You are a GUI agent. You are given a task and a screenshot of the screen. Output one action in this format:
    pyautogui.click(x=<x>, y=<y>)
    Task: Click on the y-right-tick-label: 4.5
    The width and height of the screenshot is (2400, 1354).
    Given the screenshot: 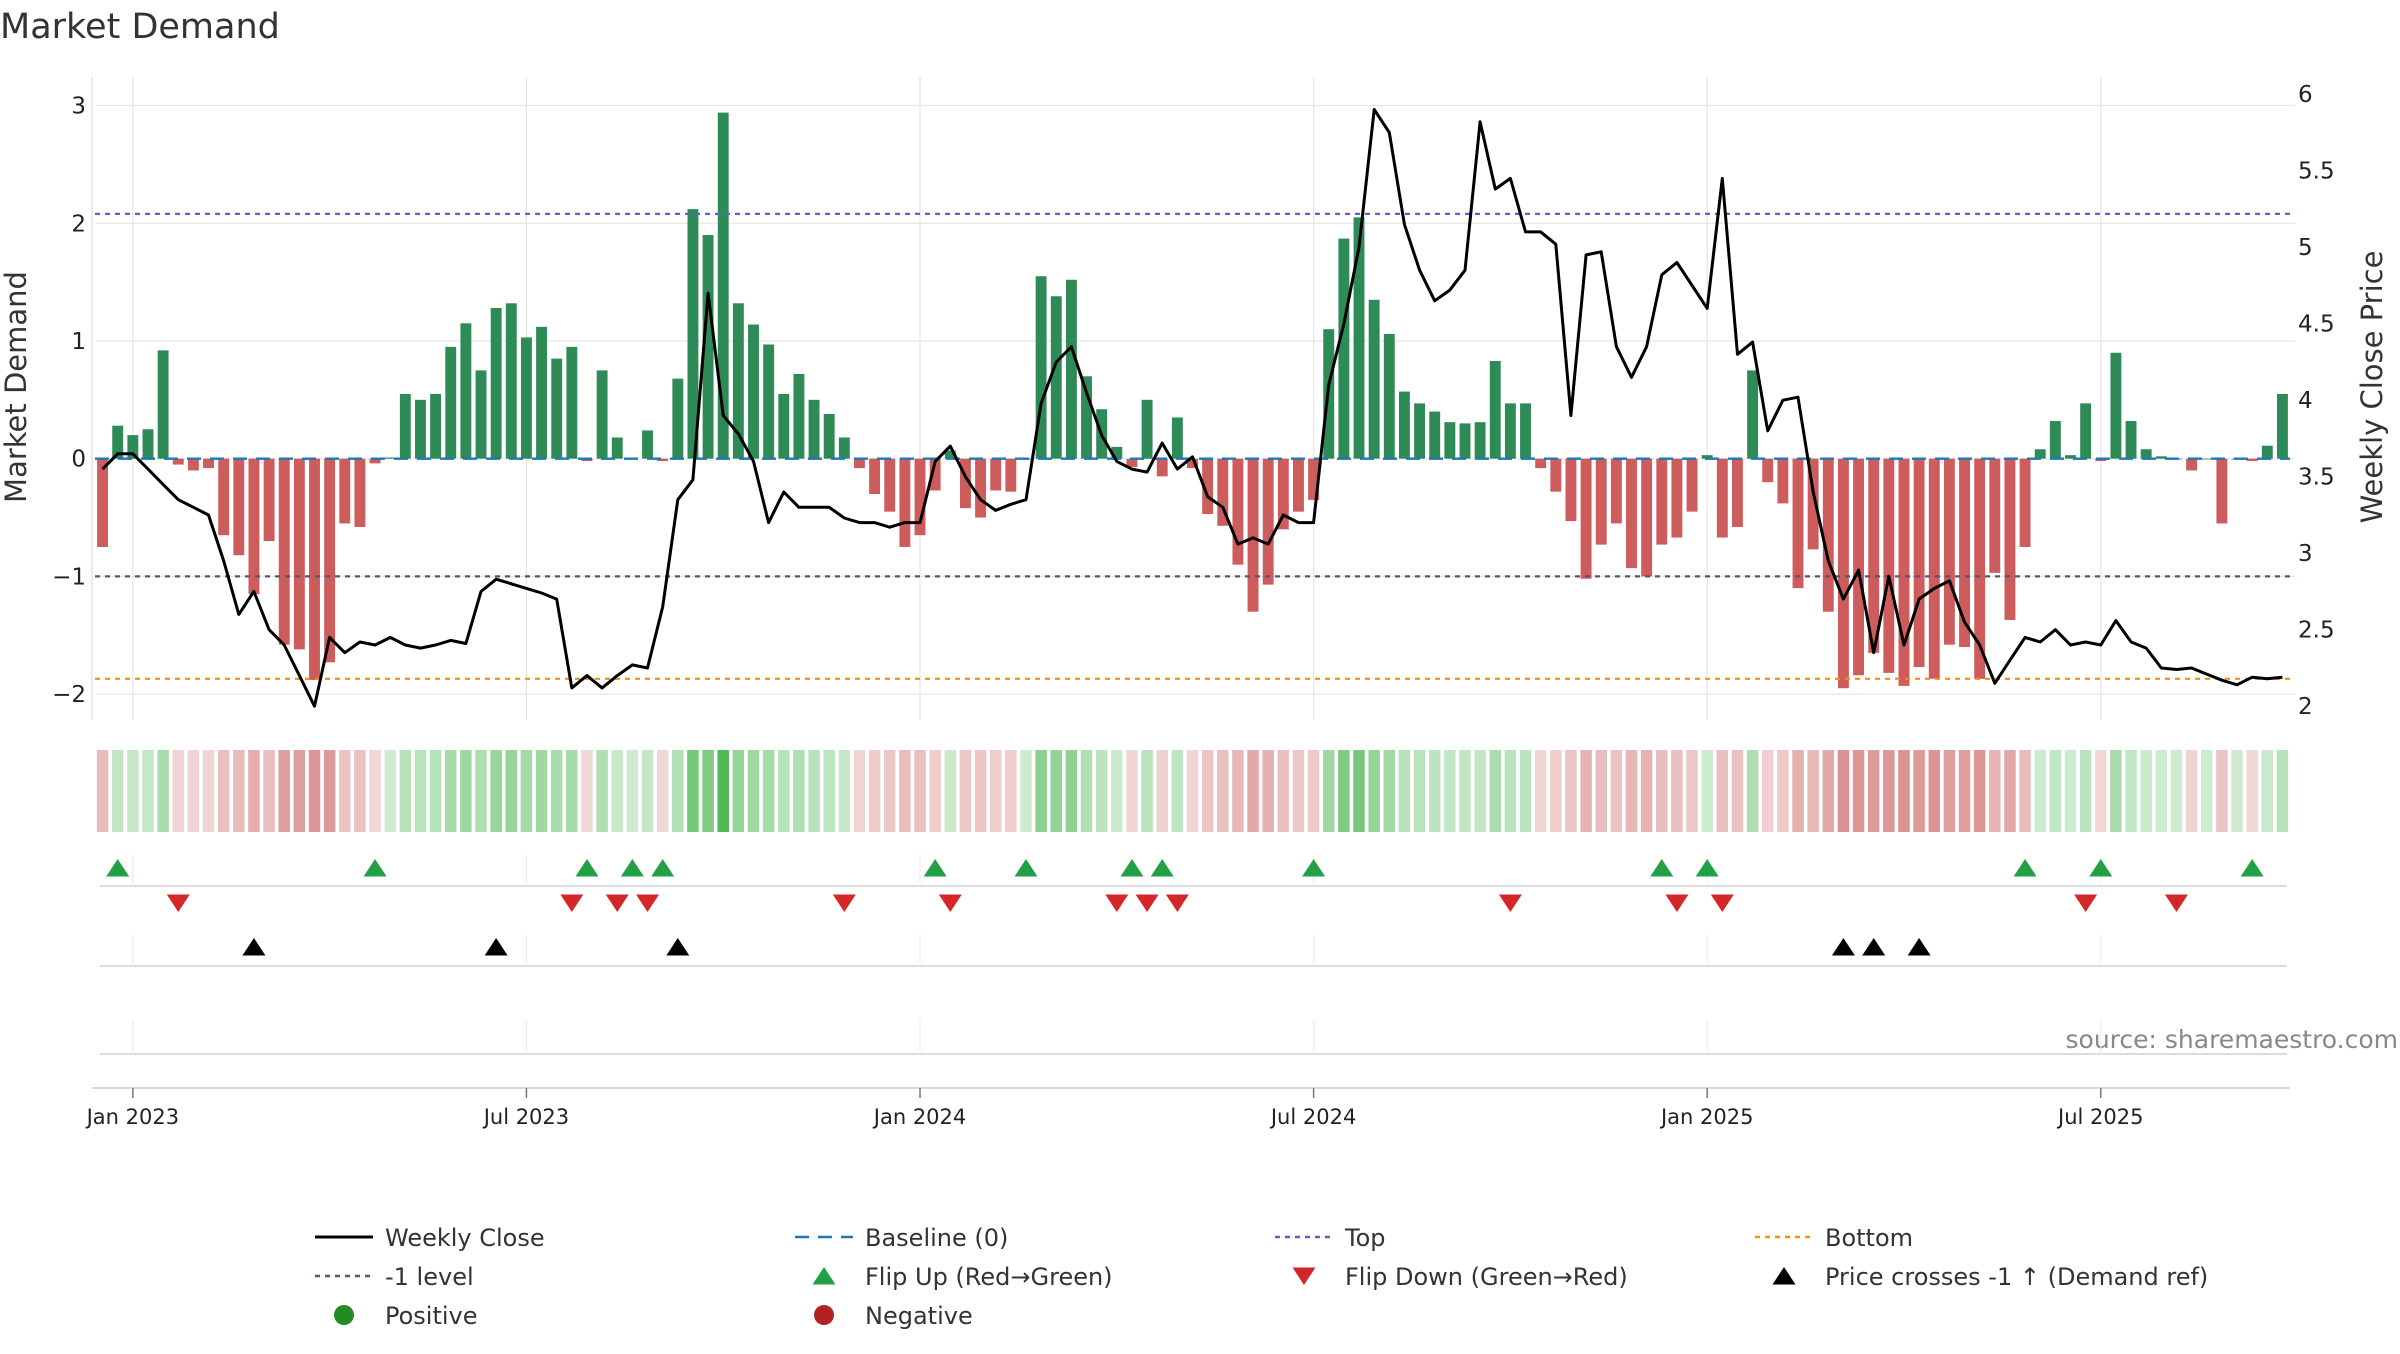 What is the action you would take?
    pyautogui.click(x=2316, y=325)
    